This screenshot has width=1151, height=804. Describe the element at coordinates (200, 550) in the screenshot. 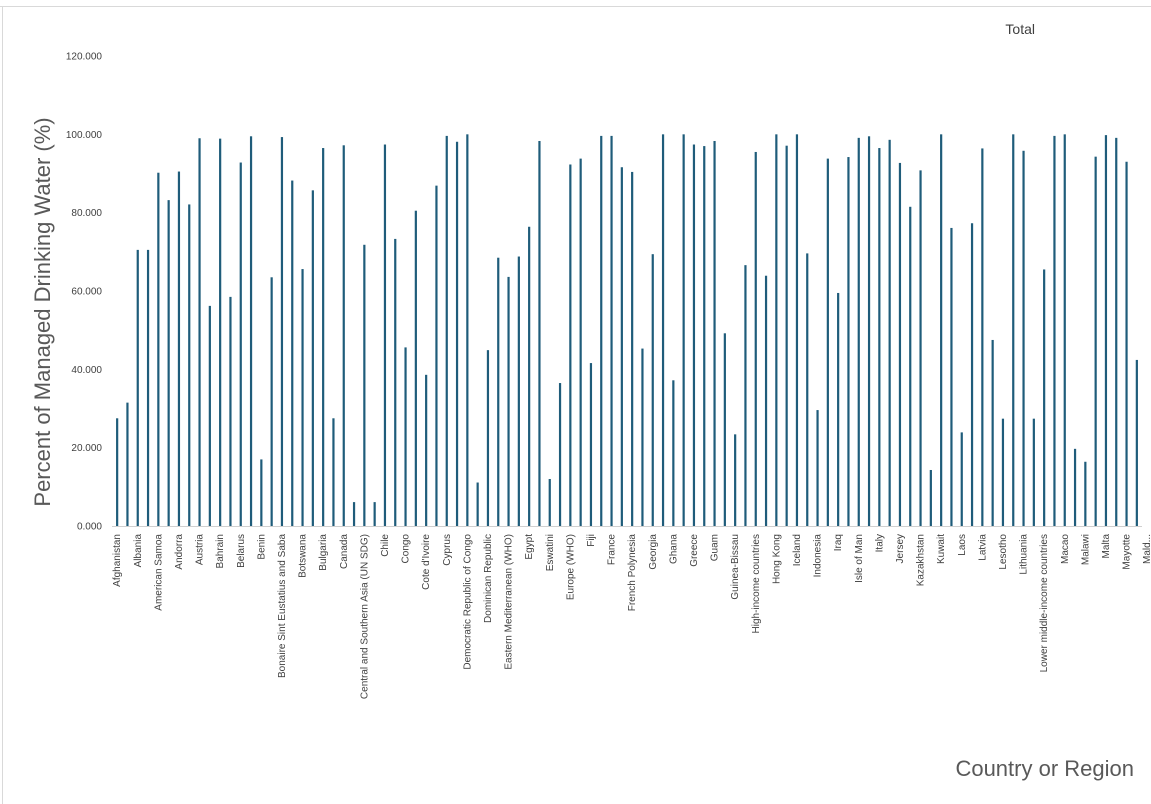

I see `x-tick-label: Austria` at that location.